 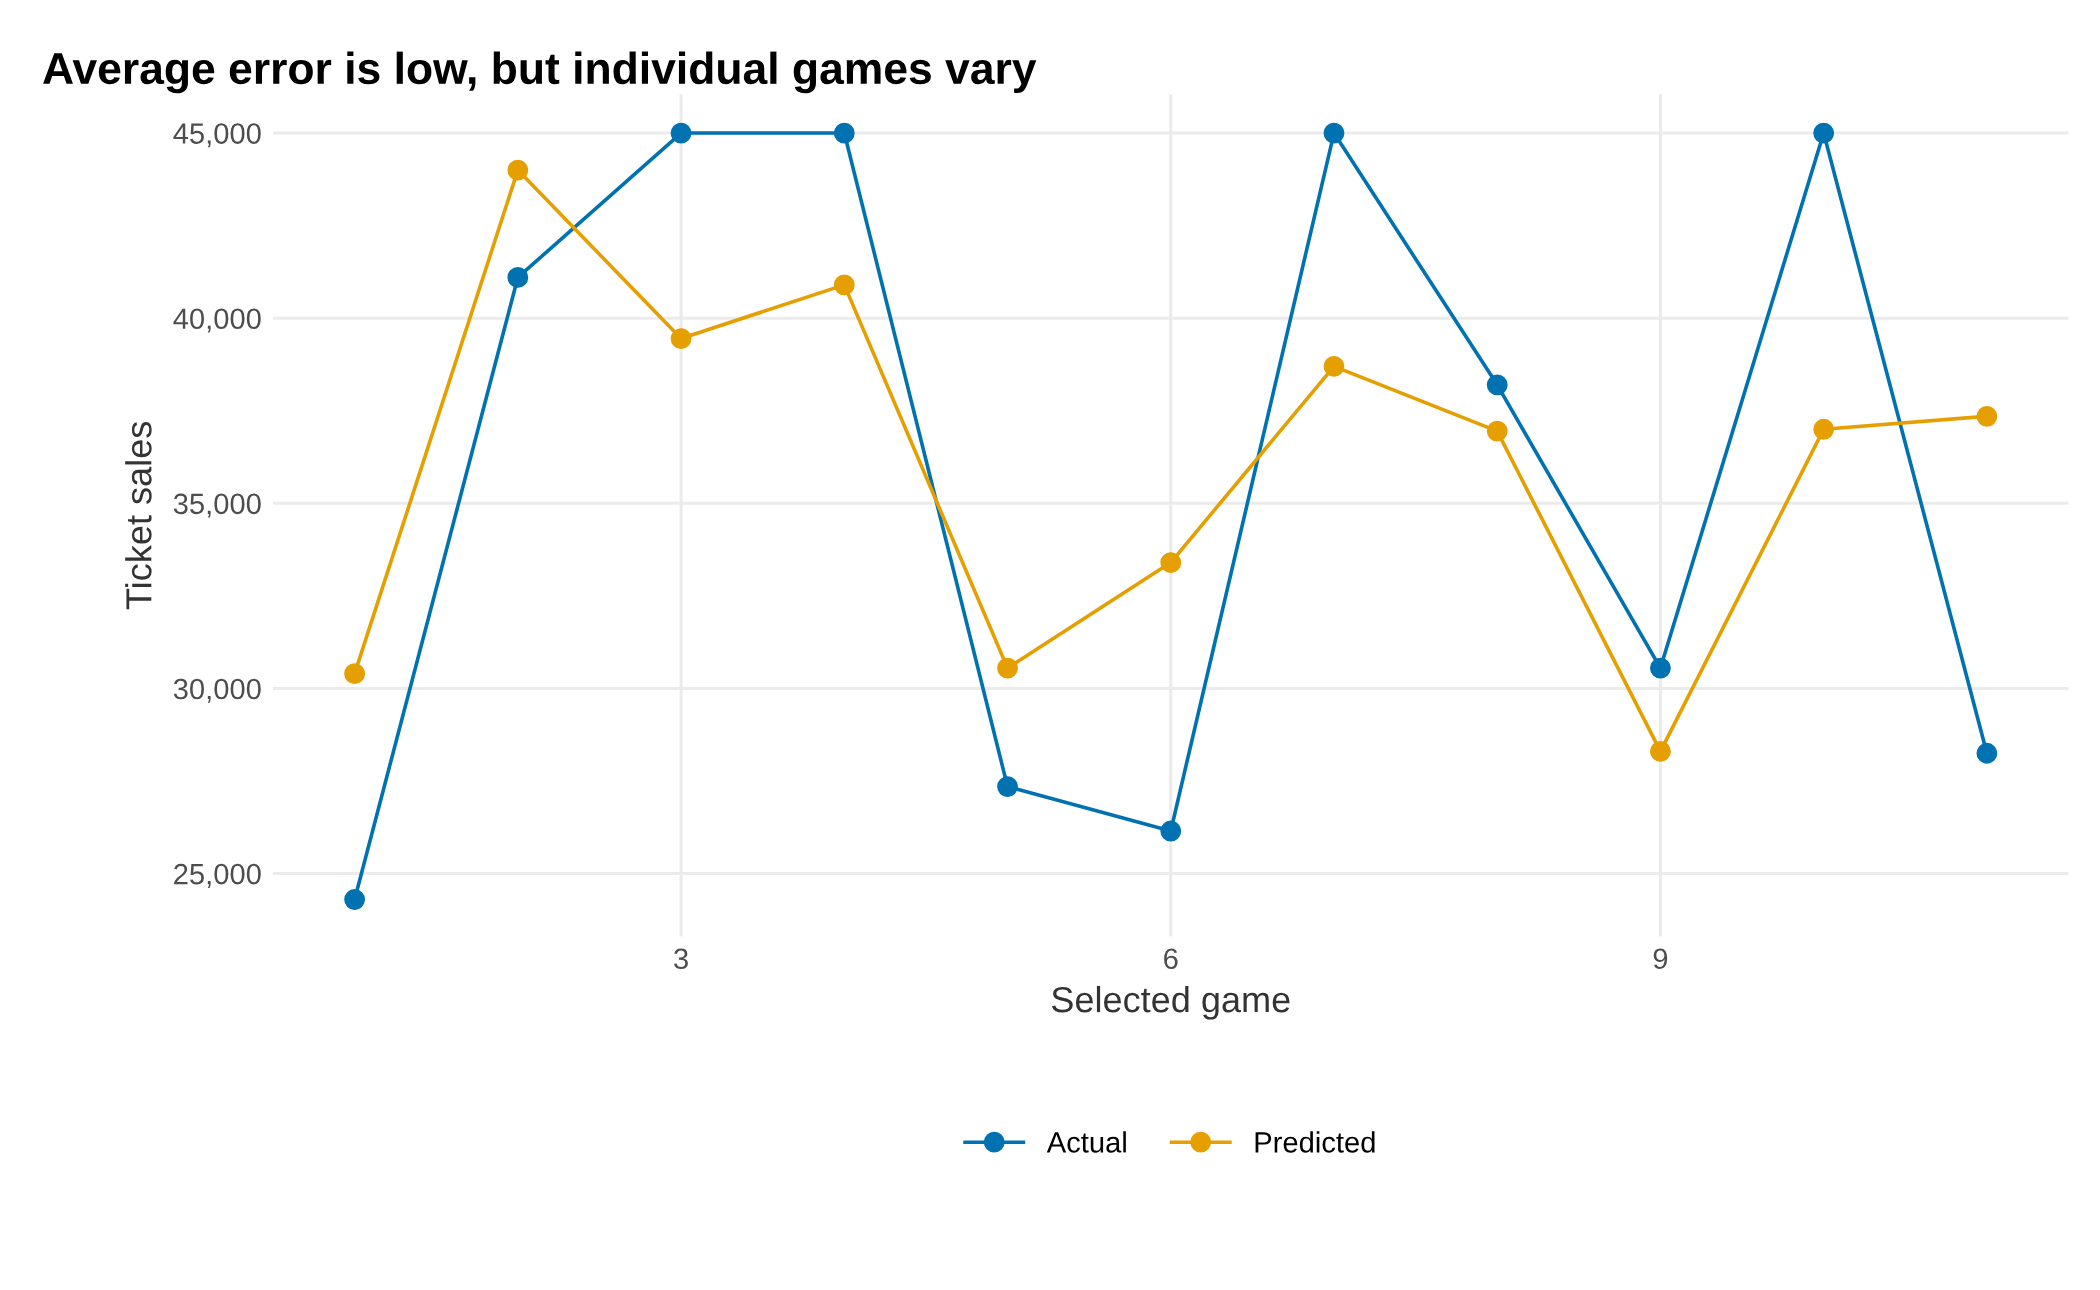 What do you see at coordinates (217, 875) in the screenshot?
I see `y-tick-label: 25,000` at bounding box center [217, 875].